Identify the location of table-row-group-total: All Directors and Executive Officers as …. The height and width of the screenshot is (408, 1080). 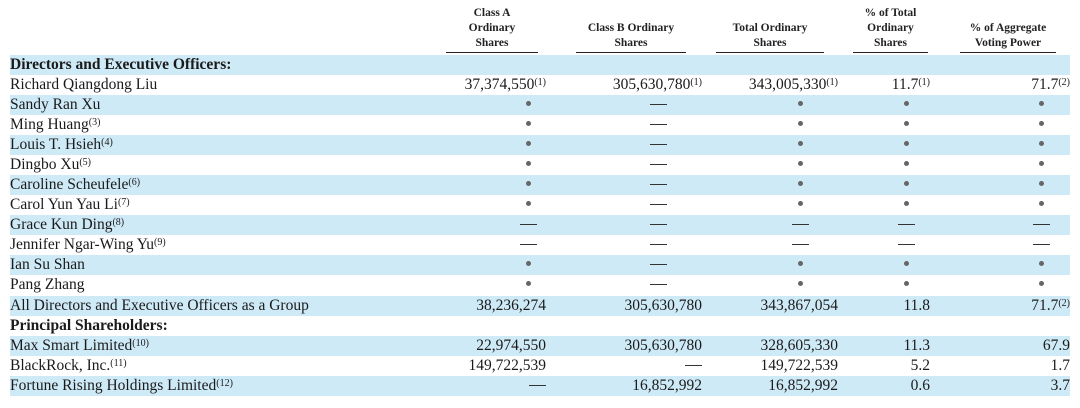
(540, 306).